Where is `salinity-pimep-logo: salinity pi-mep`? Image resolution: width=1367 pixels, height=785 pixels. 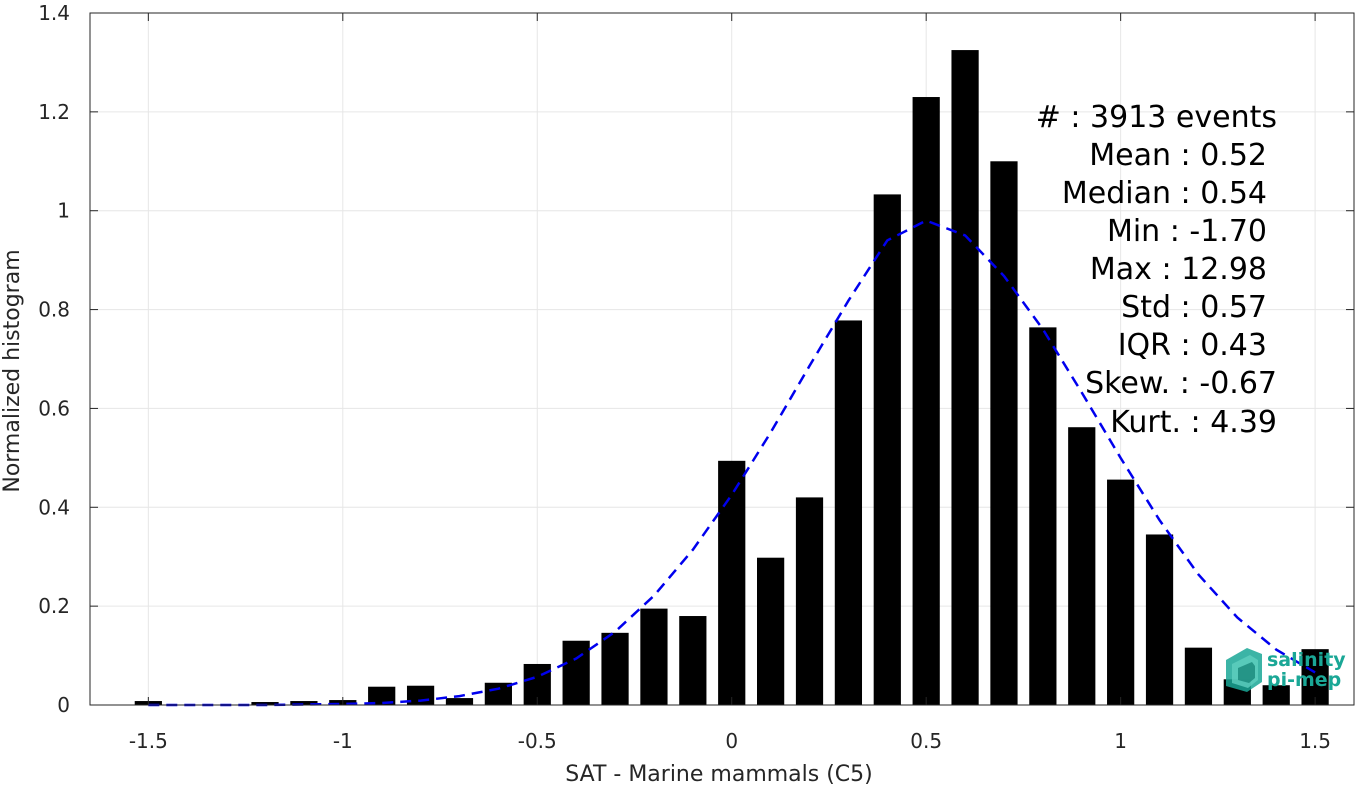
salinity-pimep-logo: salinity pi-mep is located at coordinates (1286, 670).